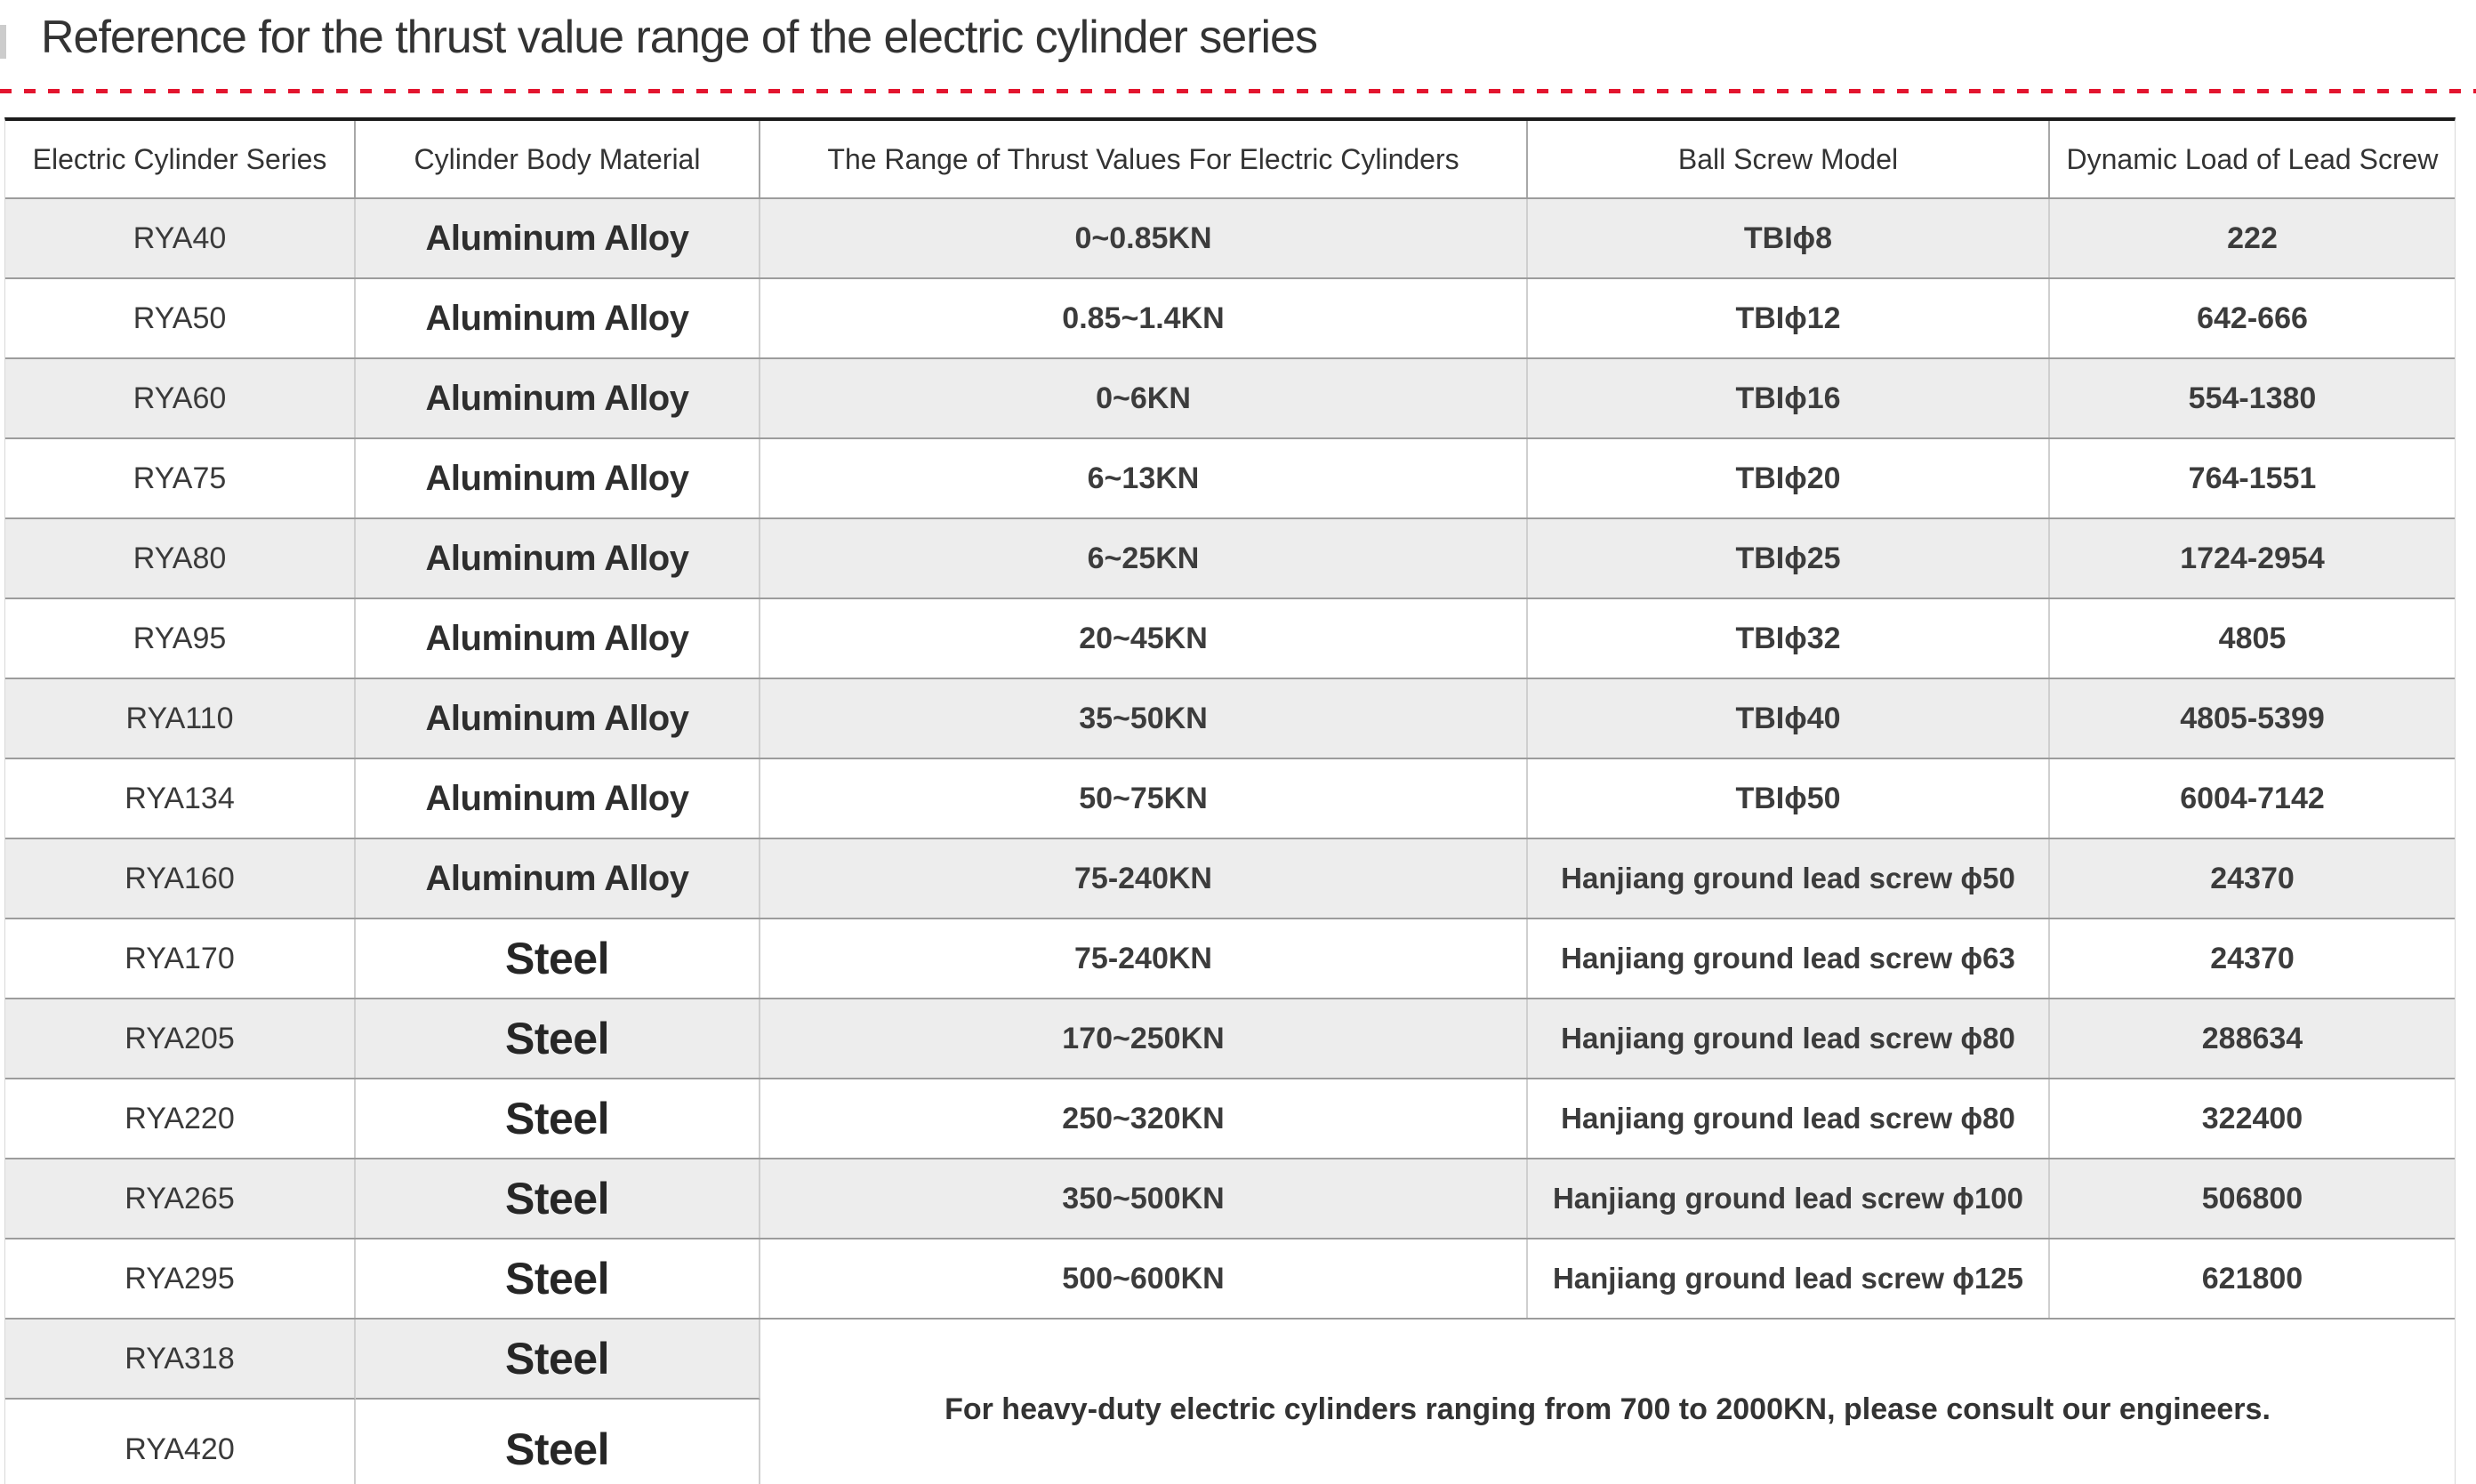 This screenshot has width=2476, height=1484. What do you see at coordinates (180, 238) in the screenshot?
I see `cell-series: RYA40` at bounding box center [180, 238].